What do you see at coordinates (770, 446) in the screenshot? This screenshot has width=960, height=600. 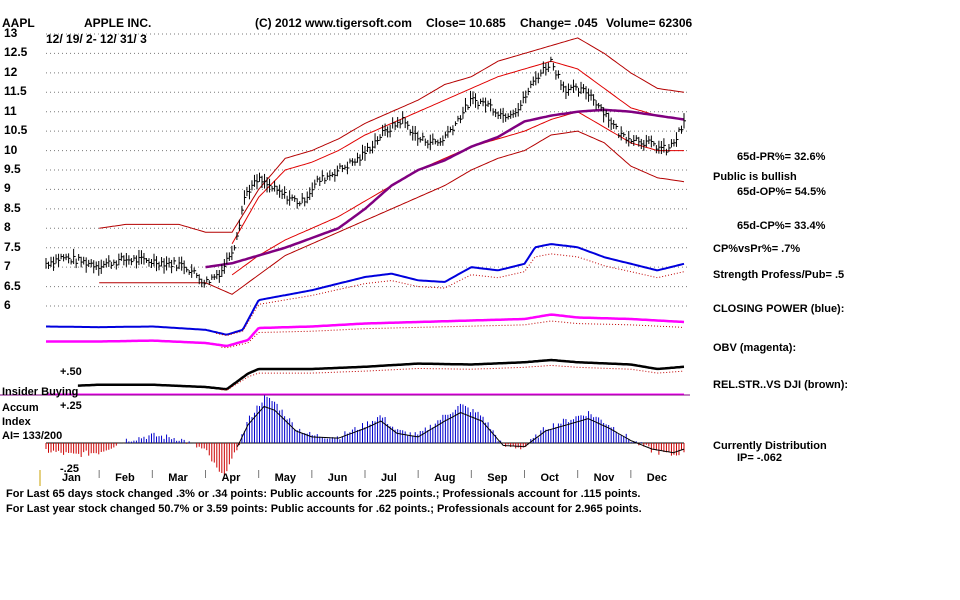 I see `distribution-label: Currently Distribution` at bounding box center [770, 446].